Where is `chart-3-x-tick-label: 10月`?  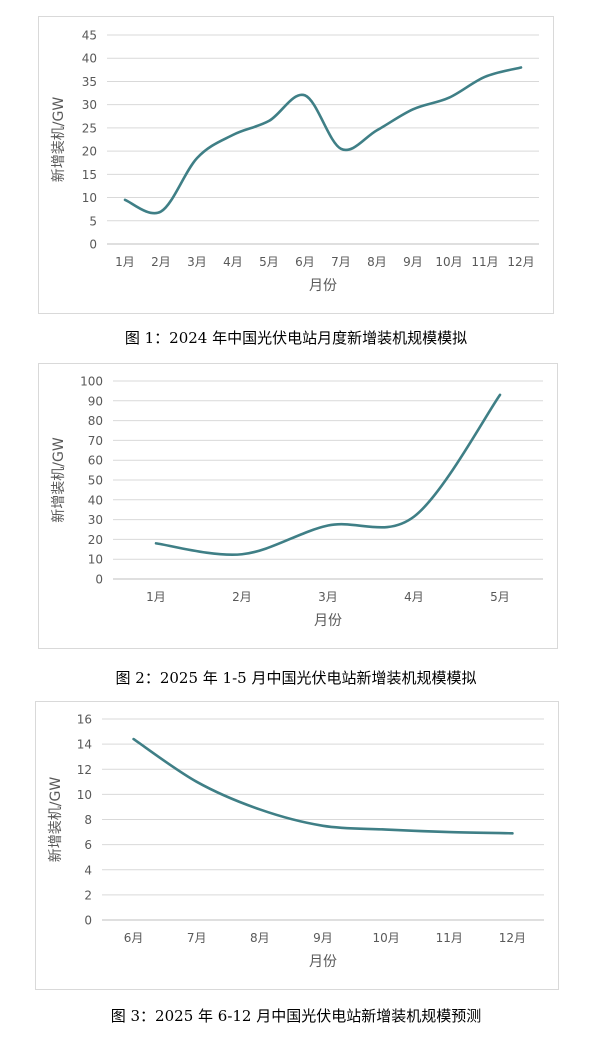
chart-3-x-tick-label: 10月 is located at coordinates (386, 938).